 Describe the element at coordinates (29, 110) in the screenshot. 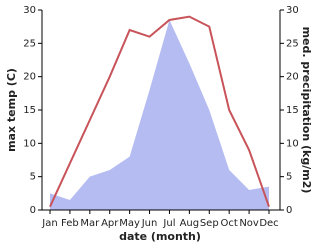

I see `y-tick-label: 15` at that location.